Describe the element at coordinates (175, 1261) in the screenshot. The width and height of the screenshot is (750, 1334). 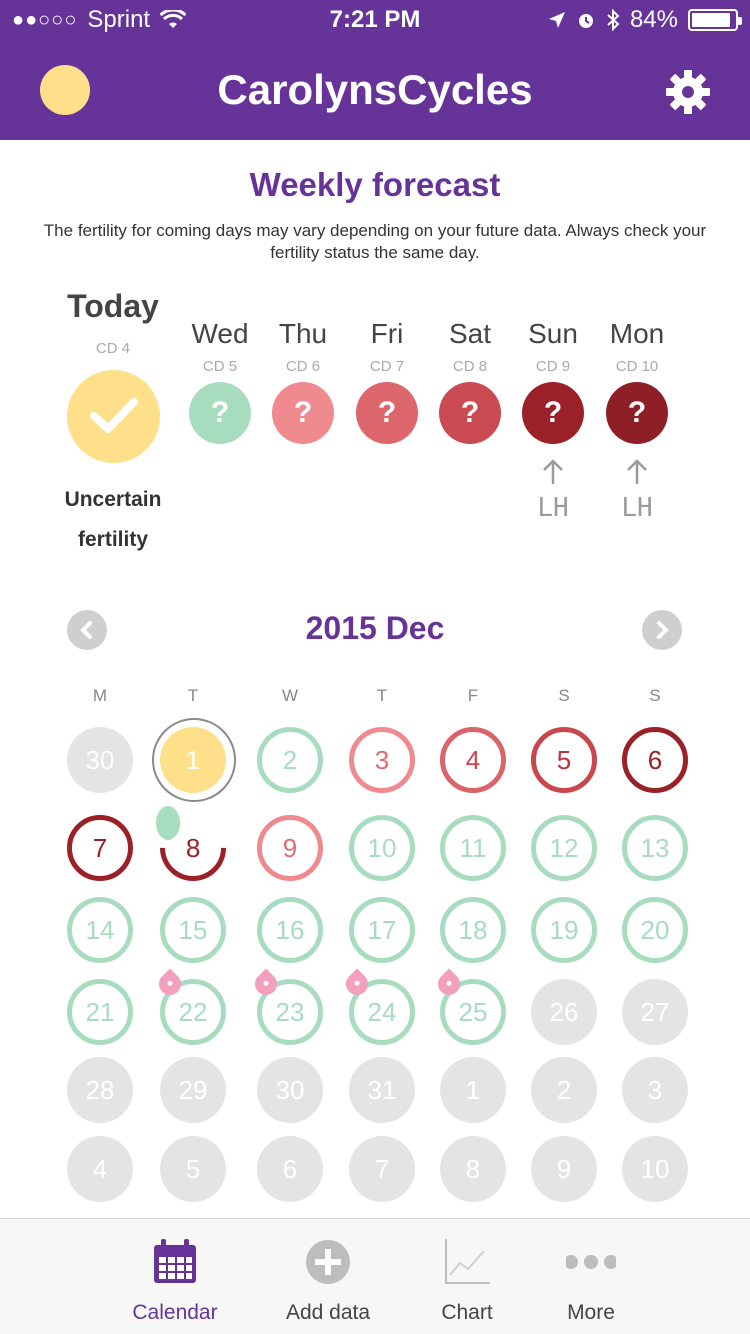
I see `calendar-icon` at that location.